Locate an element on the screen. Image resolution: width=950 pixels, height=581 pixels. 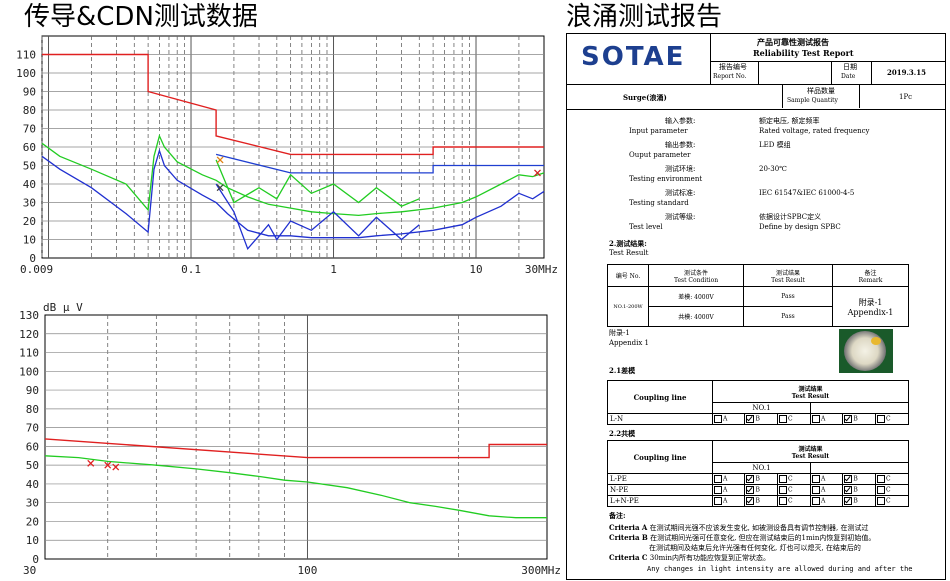
cm-row-label: L+N-PE is located at coordinates (660, 501).